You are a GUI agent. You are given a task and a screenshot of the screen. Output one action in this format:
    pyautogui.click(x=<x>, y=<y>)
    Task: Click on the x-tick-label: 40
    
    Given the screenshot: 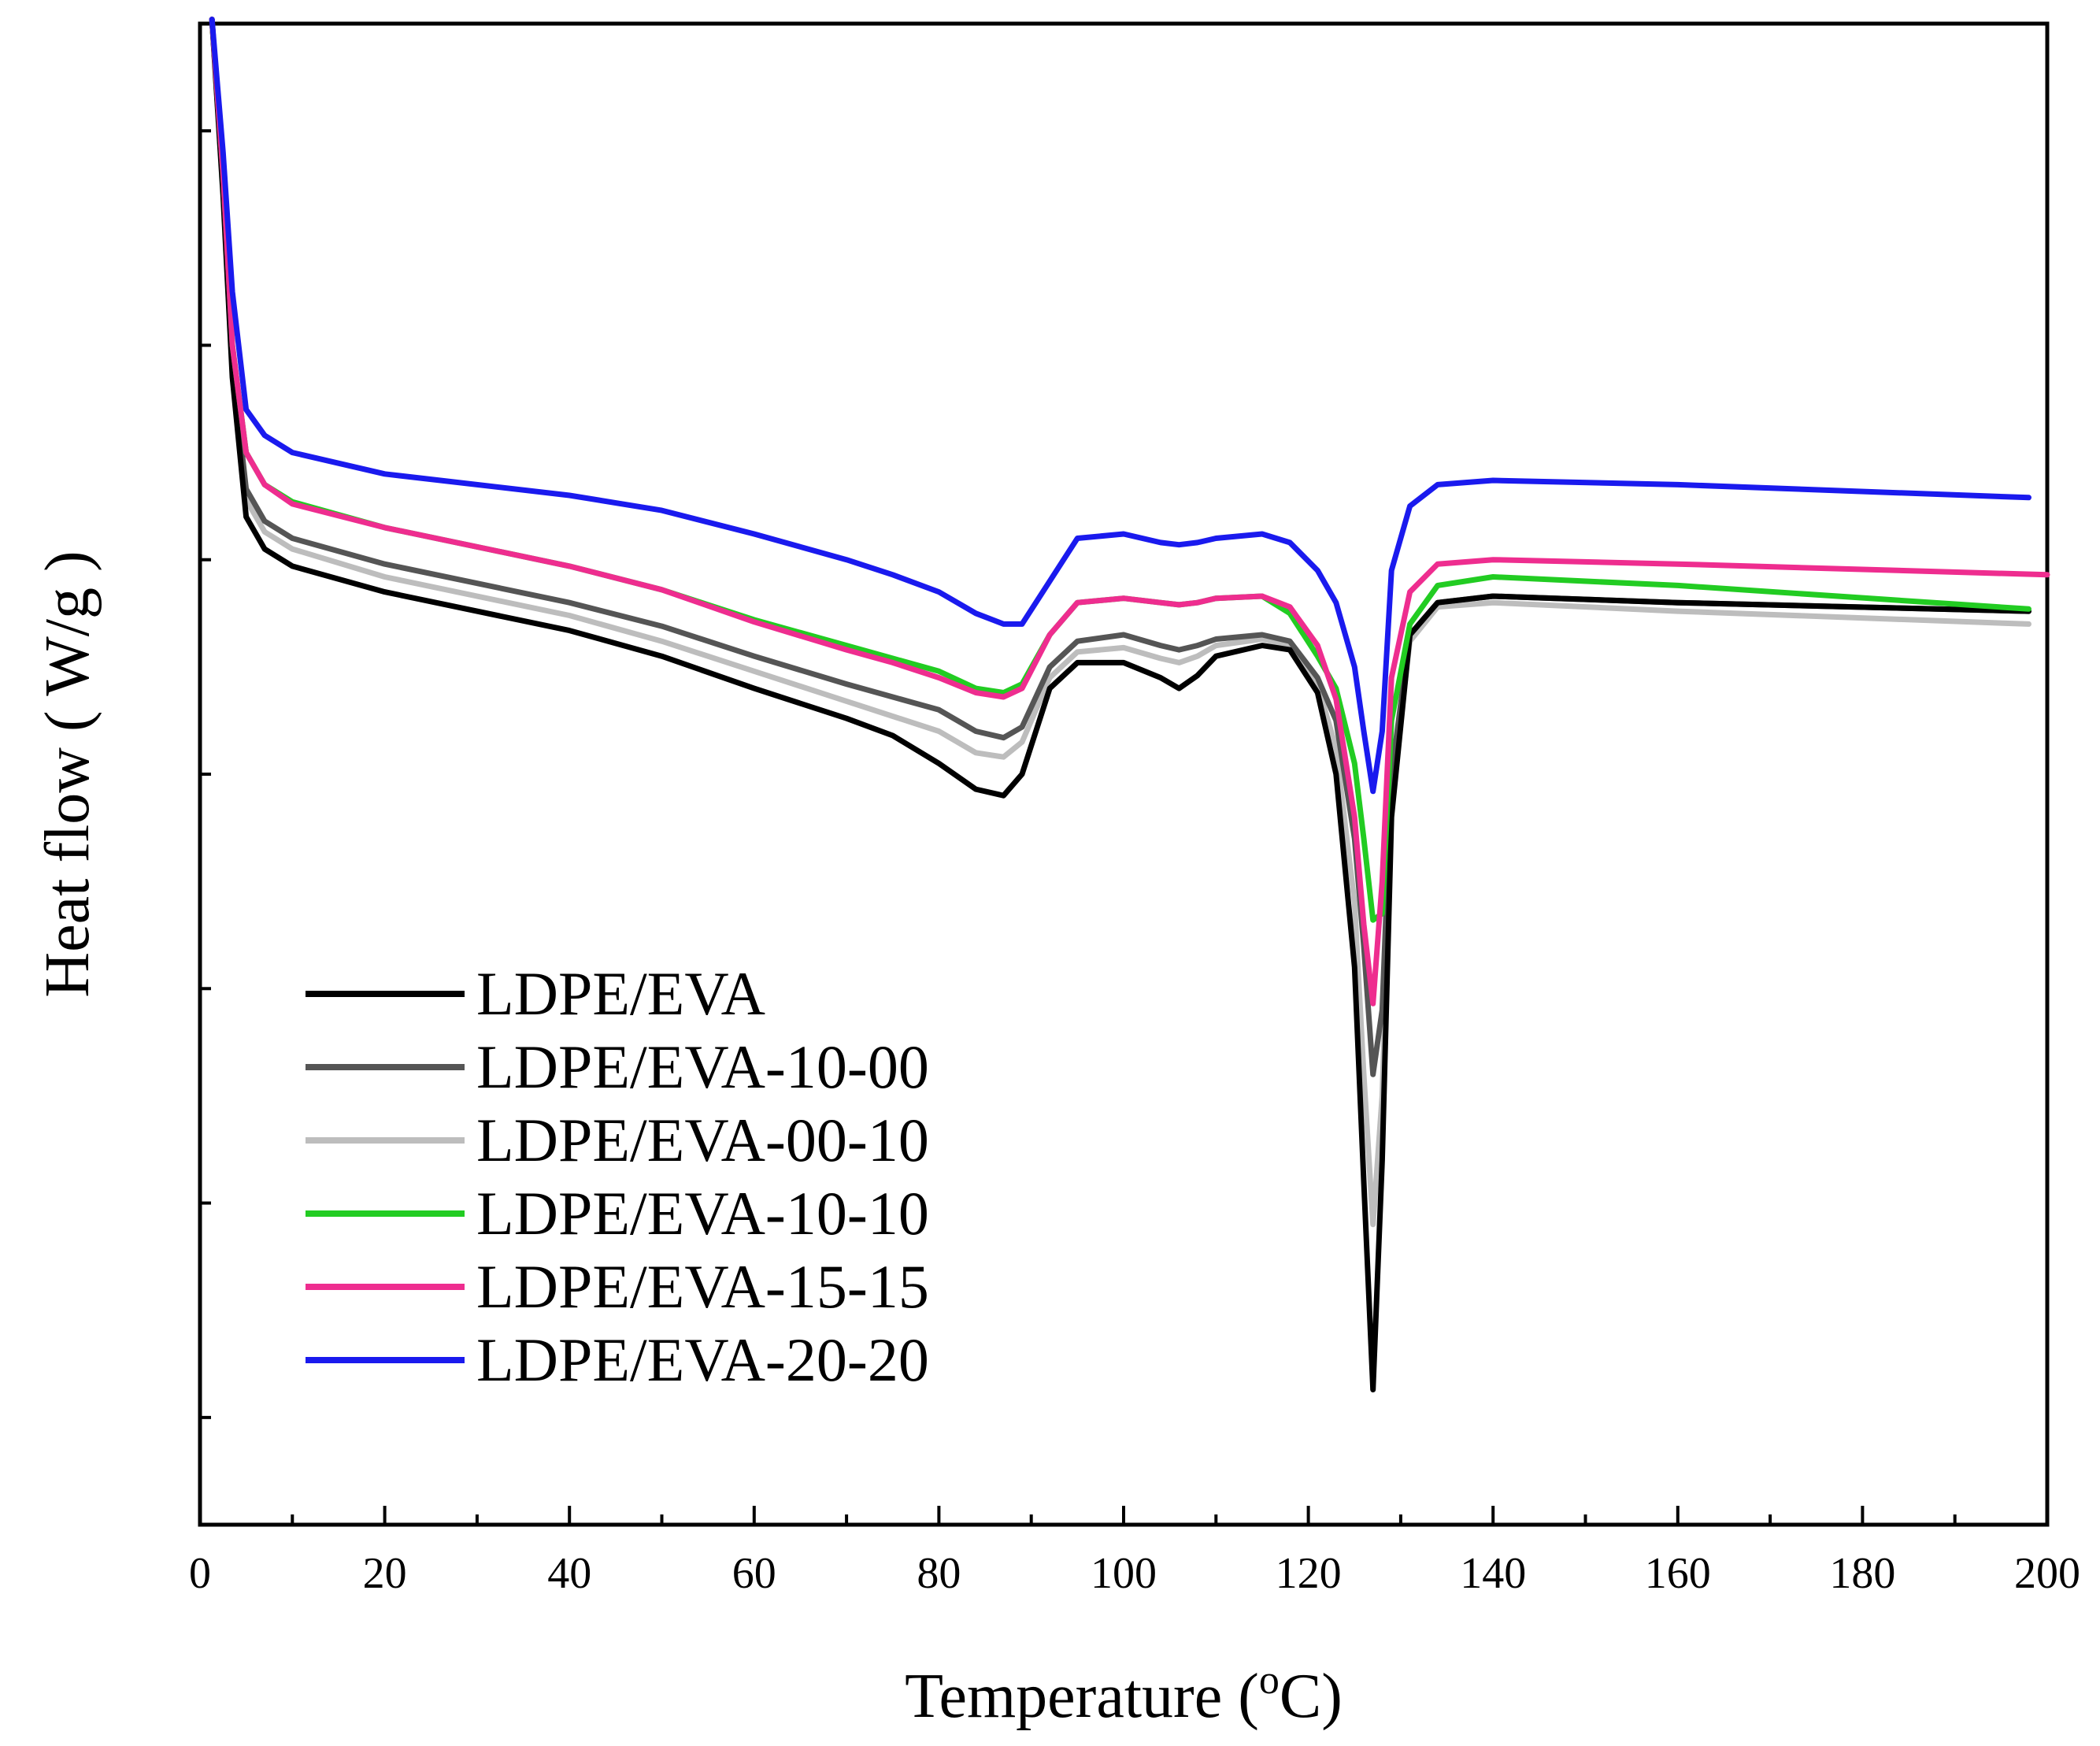 What is the action you would take?
    pyautogui.click(x=569, y=1573)
    